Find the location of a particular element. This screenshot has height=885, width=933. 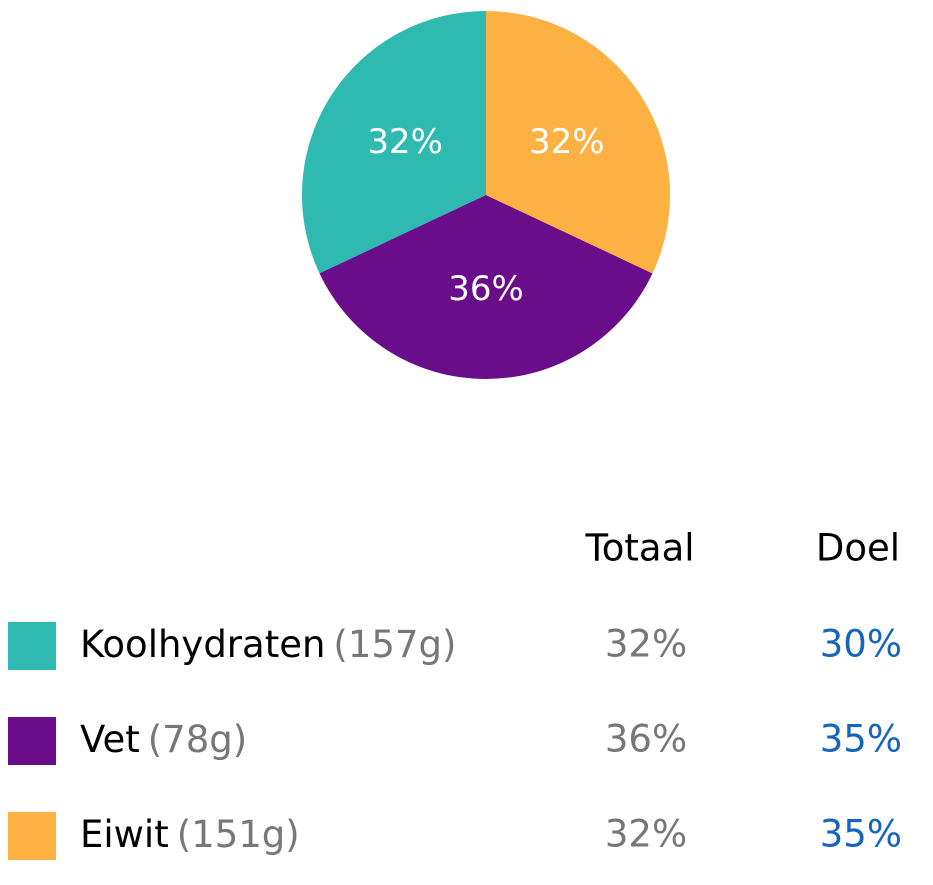

row-label: Vet (78g) is located at coordinates (163, 739).